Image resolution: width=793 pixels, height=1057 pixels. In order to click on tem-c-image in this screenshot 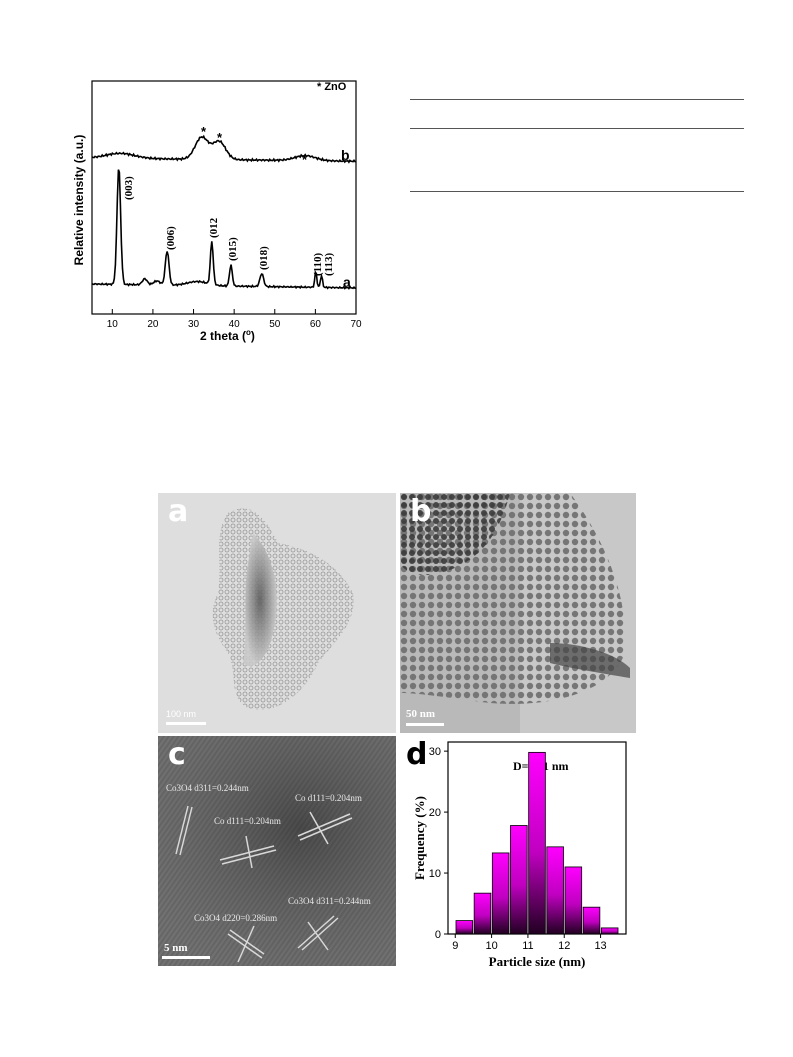, I will do `click(277, 851)`.